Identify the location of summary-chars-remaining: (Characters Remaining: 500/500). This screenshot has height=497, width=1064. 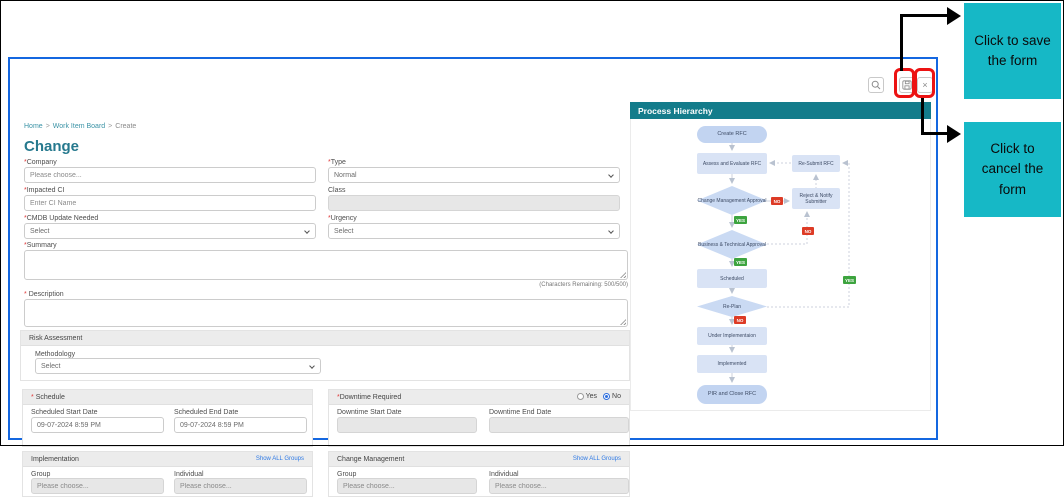
(583, 285).